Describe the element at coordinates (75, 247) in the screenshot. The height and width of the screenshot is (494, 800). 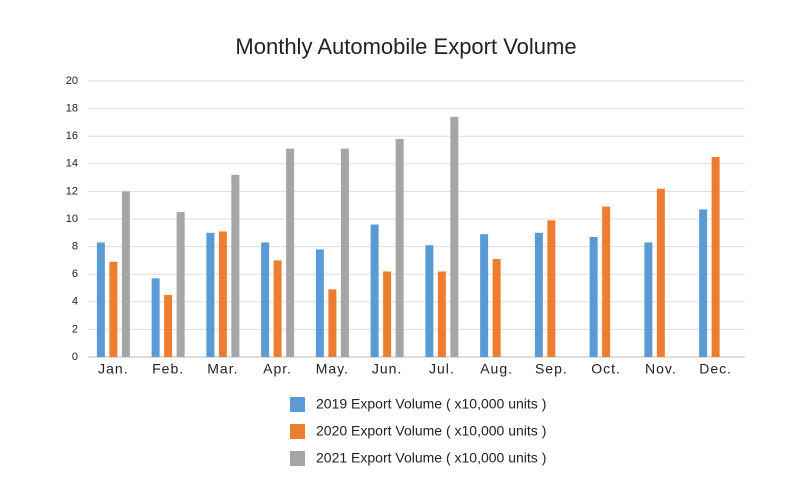
I see `y-tick-label: 8` at that location.